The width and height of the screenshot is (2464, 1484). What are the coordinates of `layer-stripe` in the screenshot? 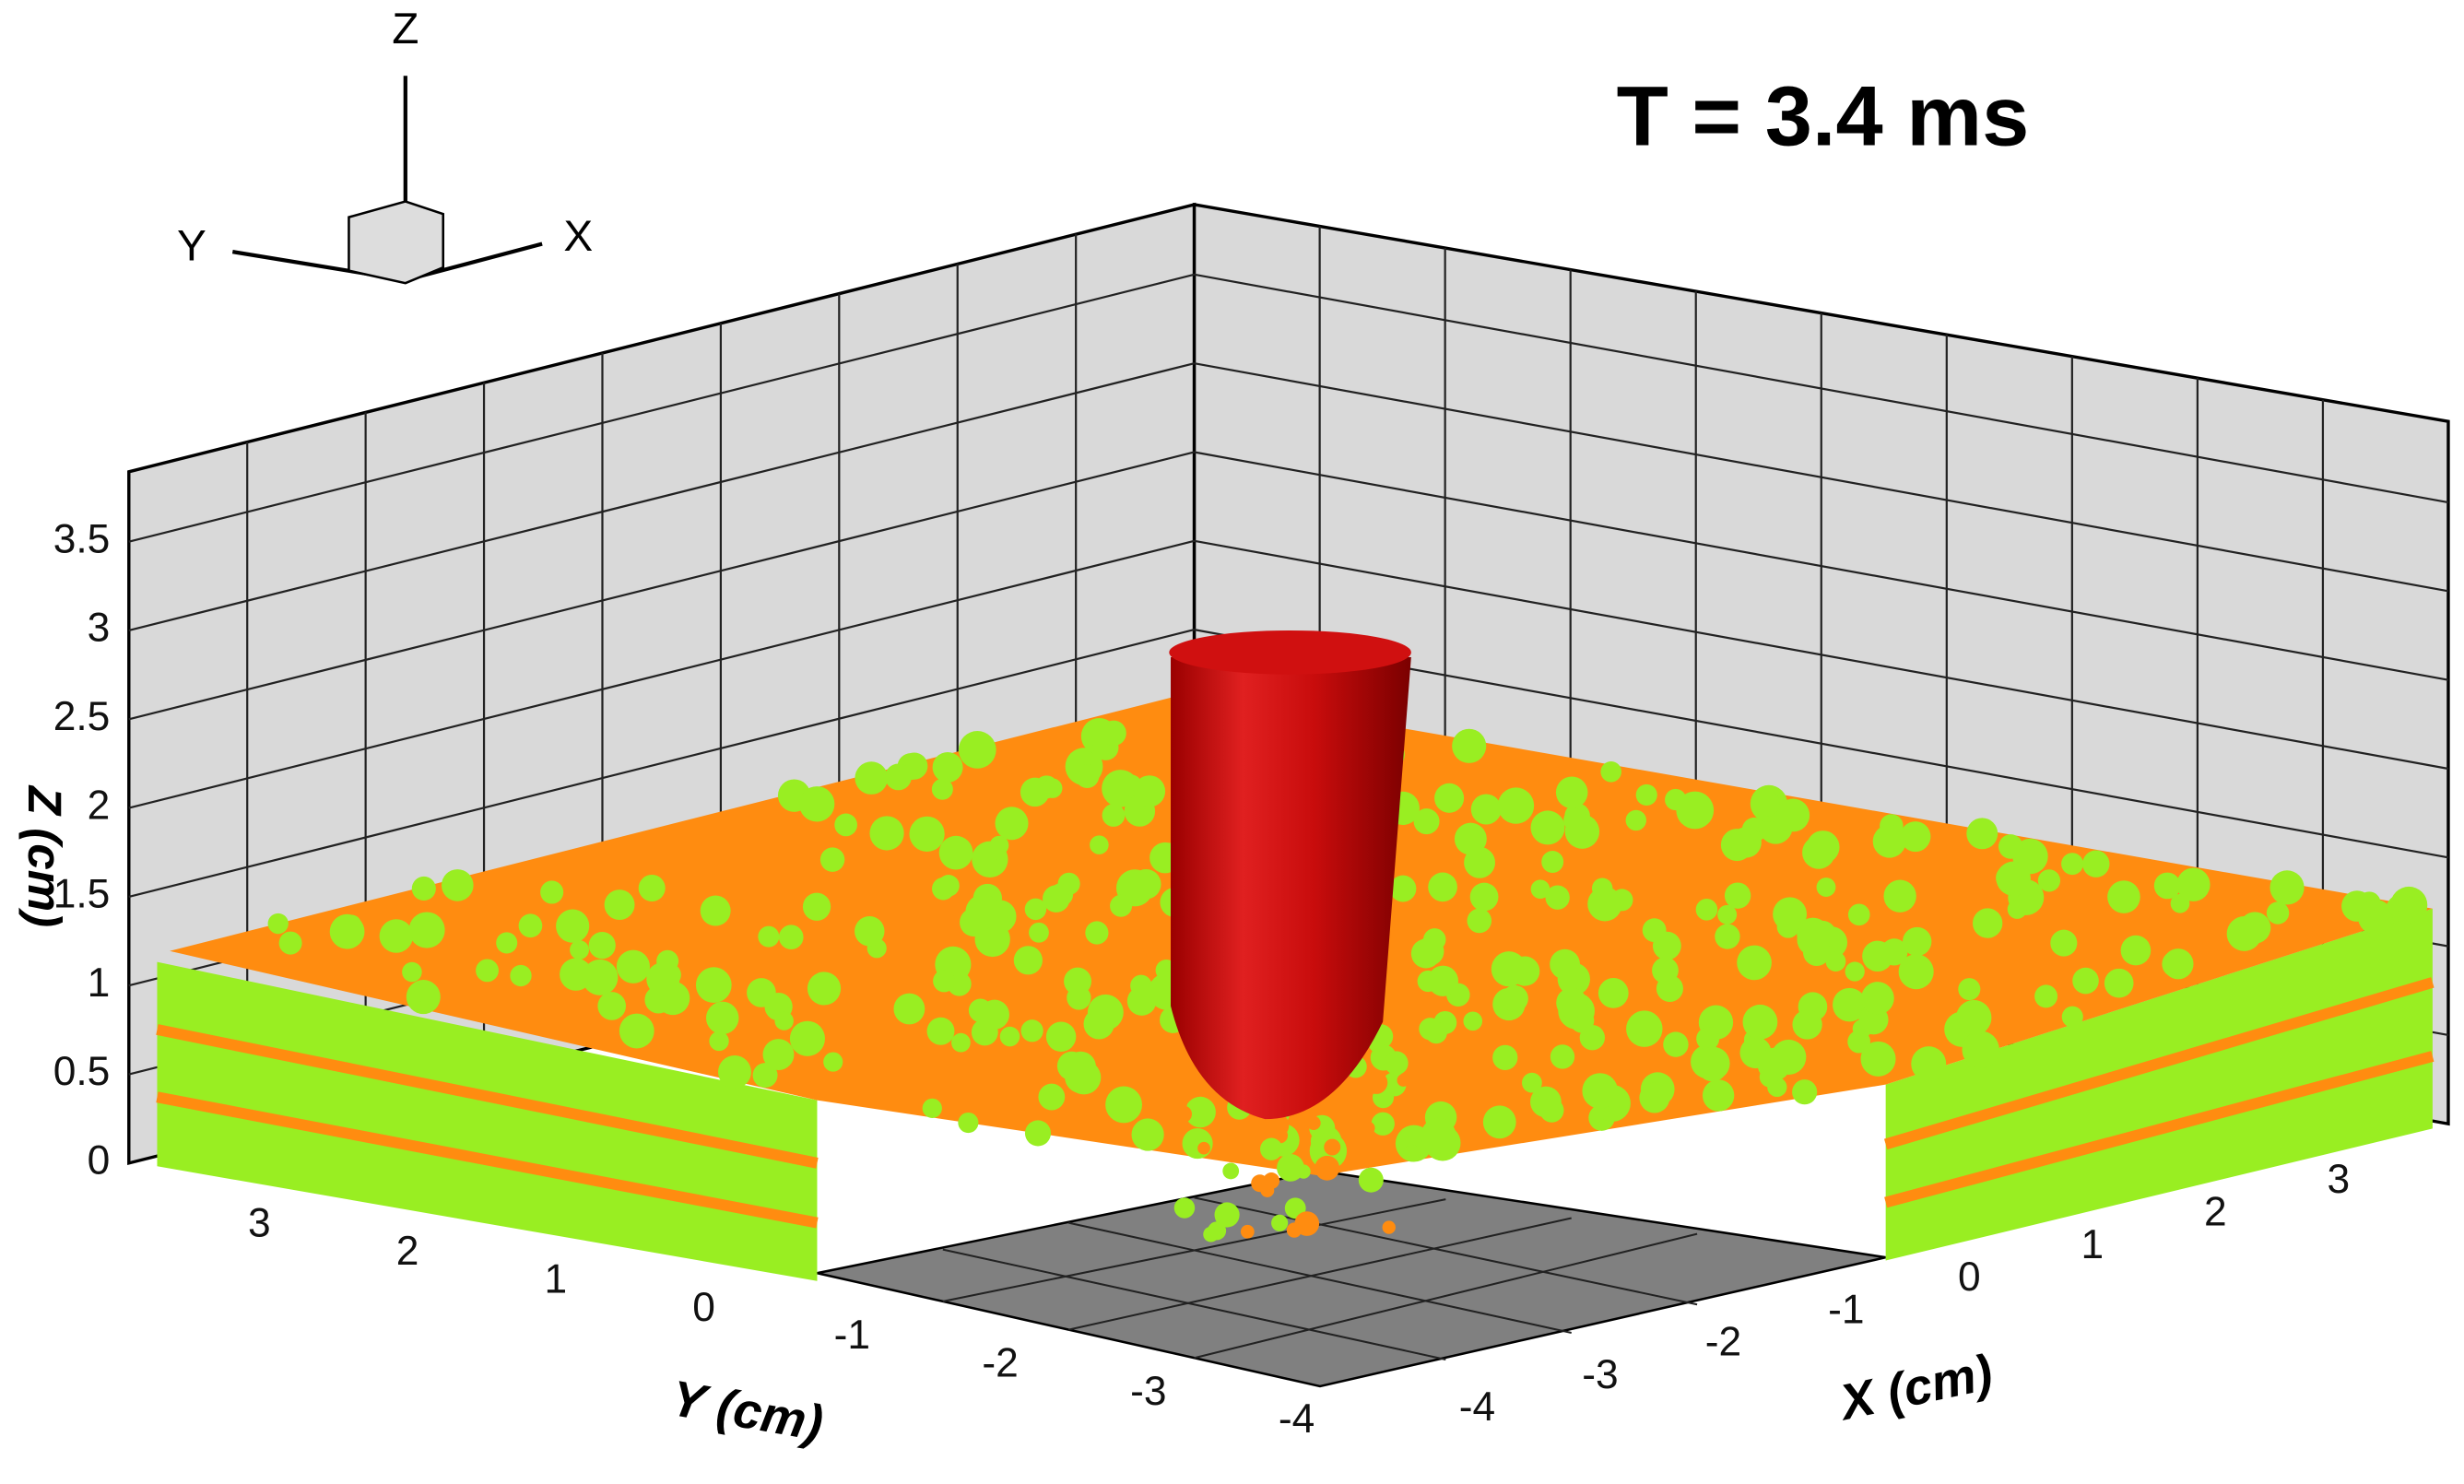 It's located at (487, 1097).